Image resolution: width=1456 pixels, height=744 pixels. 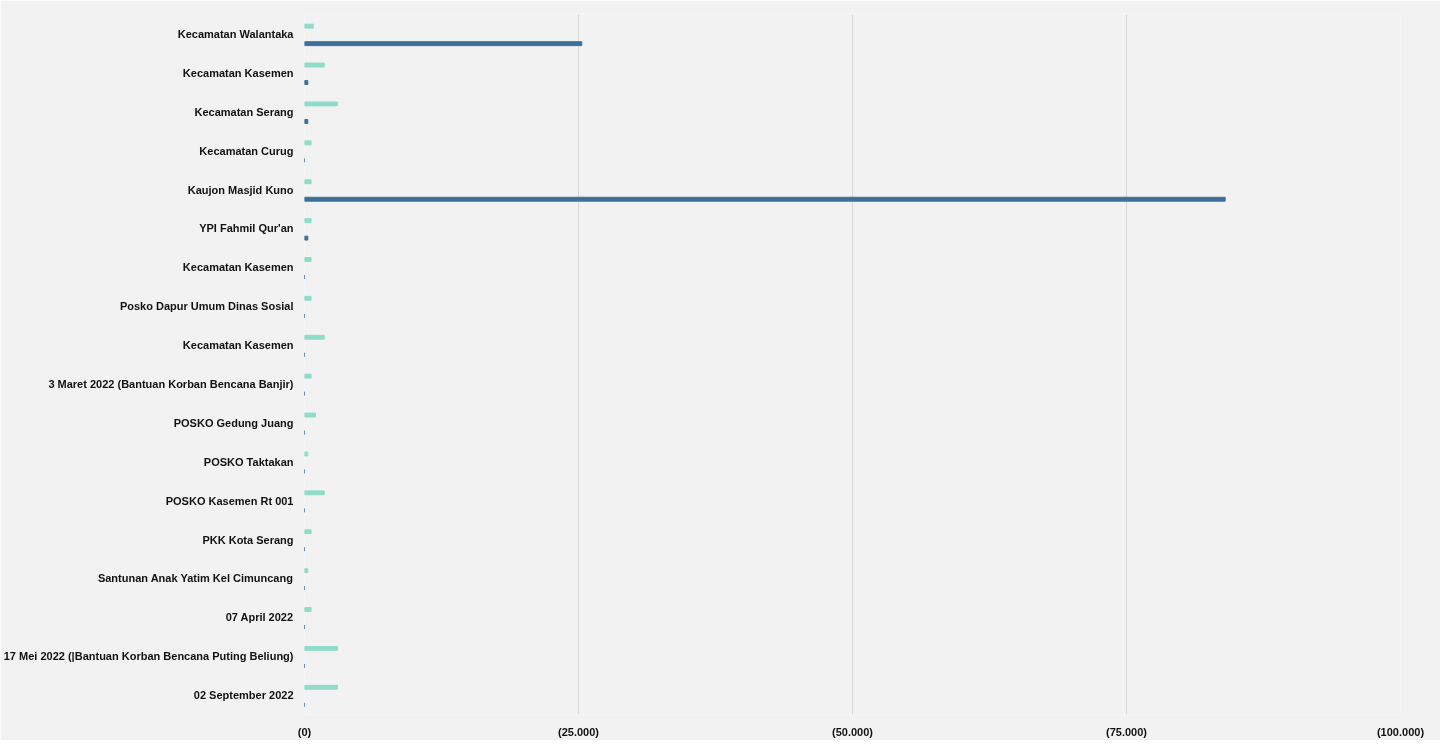 I want to click on x-tick-label: (75.000), so click(x=1127, y=731).